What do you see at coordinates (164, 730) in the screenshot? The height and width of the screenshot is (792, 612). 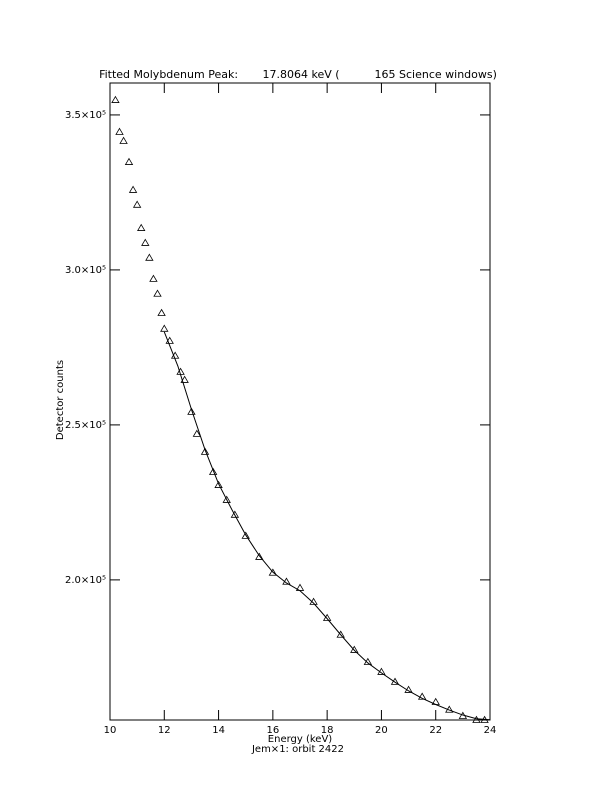 I see `x-tick-label: 12` at bounding box center [164, 730].